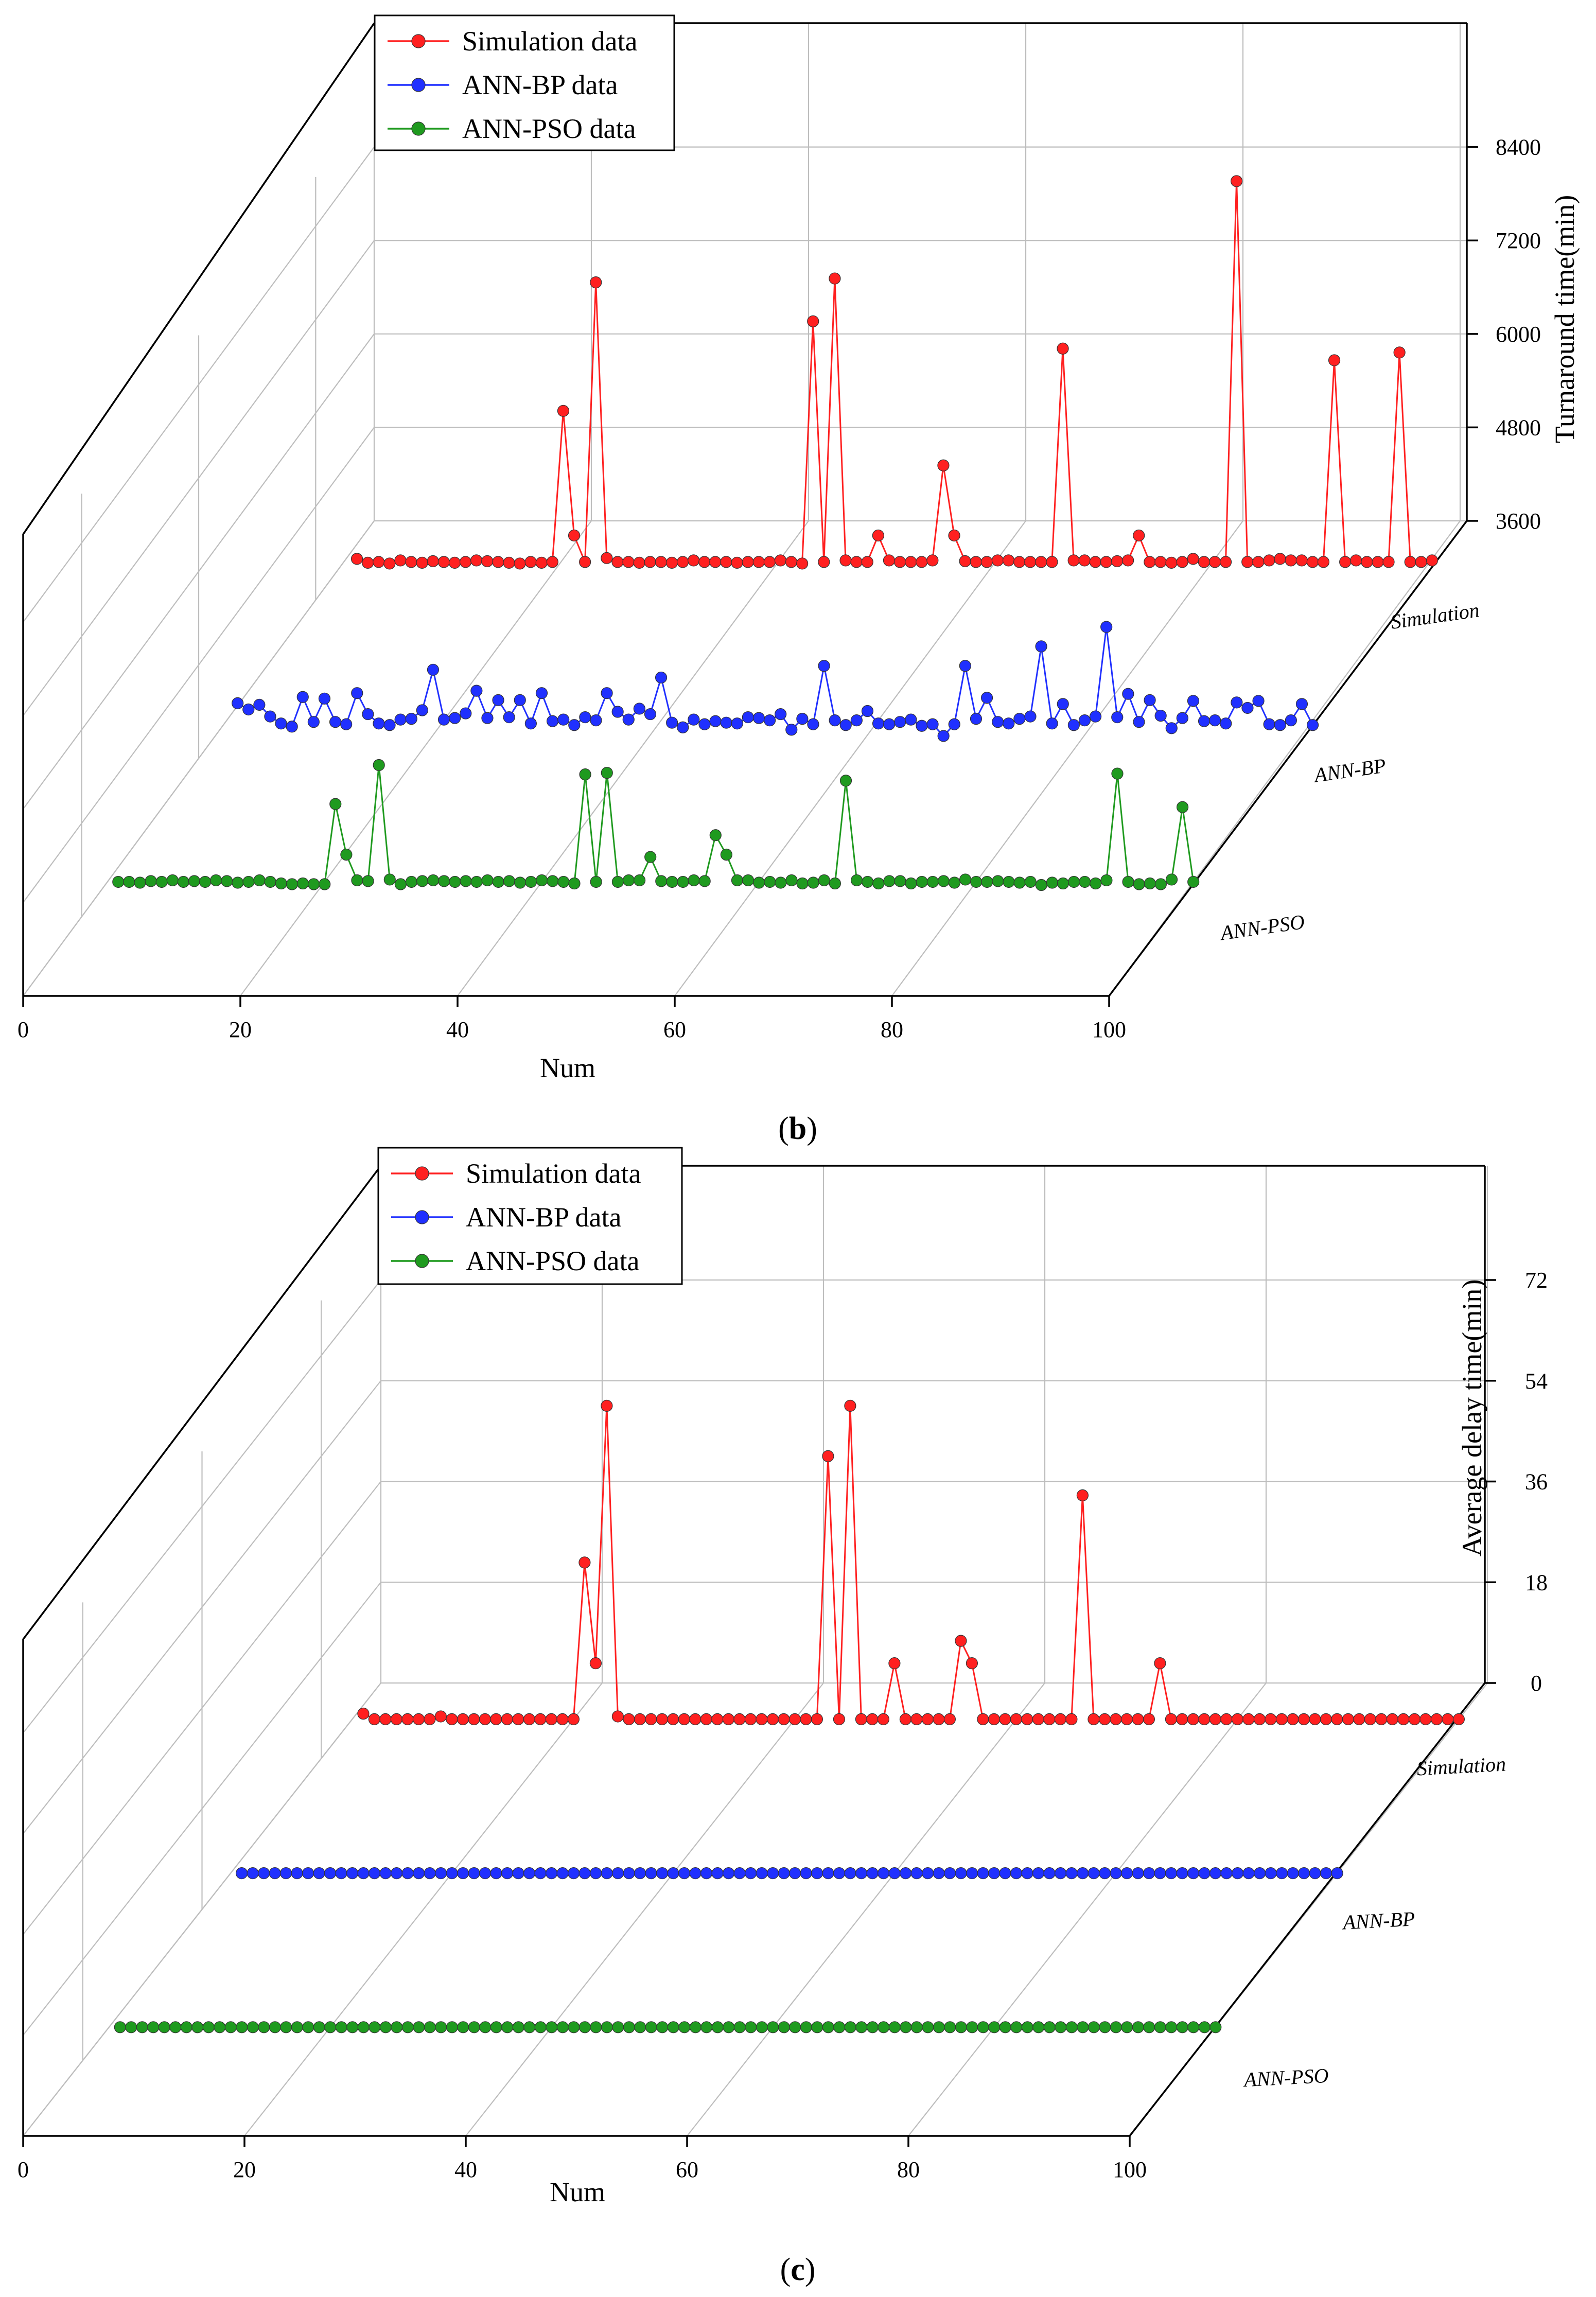  I want to click on legend-label: ANN-BP data, so click(540, 84).